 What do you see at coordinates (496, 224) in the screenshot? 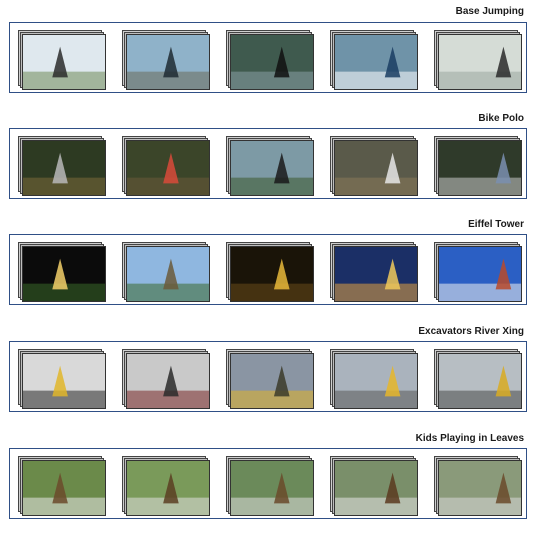
I see `row-label: Eiffel Tower` at bounding box center [496, 224].